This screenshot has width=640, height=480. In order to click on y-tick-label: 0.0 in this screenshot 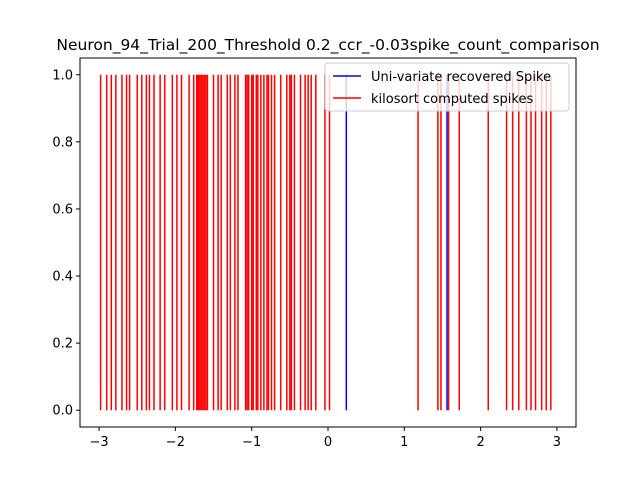, I will do `click(62, 411)`.